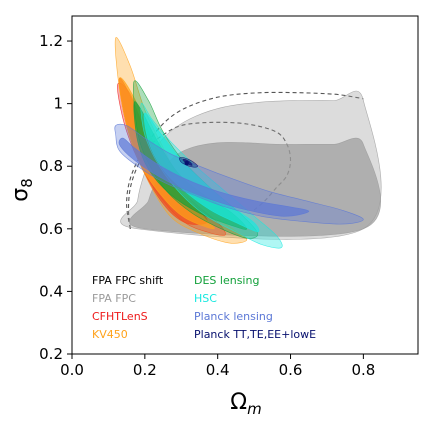 This screenshot has width=435, height=426. I want to click on series-planck-lensing, so click(239, 174).